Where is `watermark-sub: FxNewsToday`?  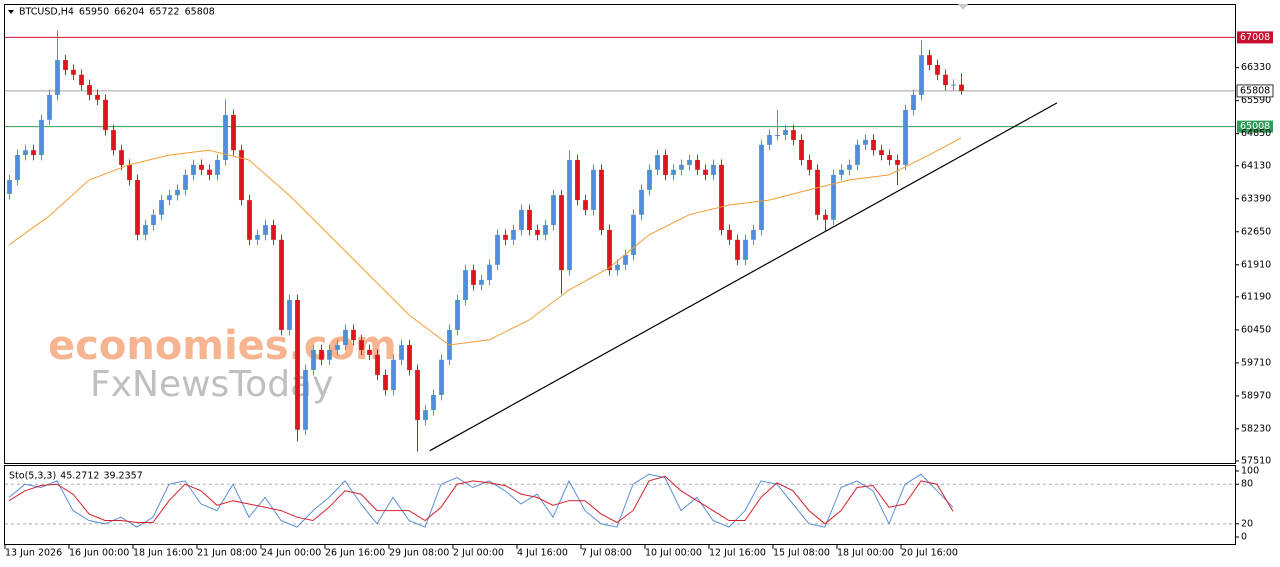
watermark-sub: FxNewsToday is located at coordinates (211, 384).